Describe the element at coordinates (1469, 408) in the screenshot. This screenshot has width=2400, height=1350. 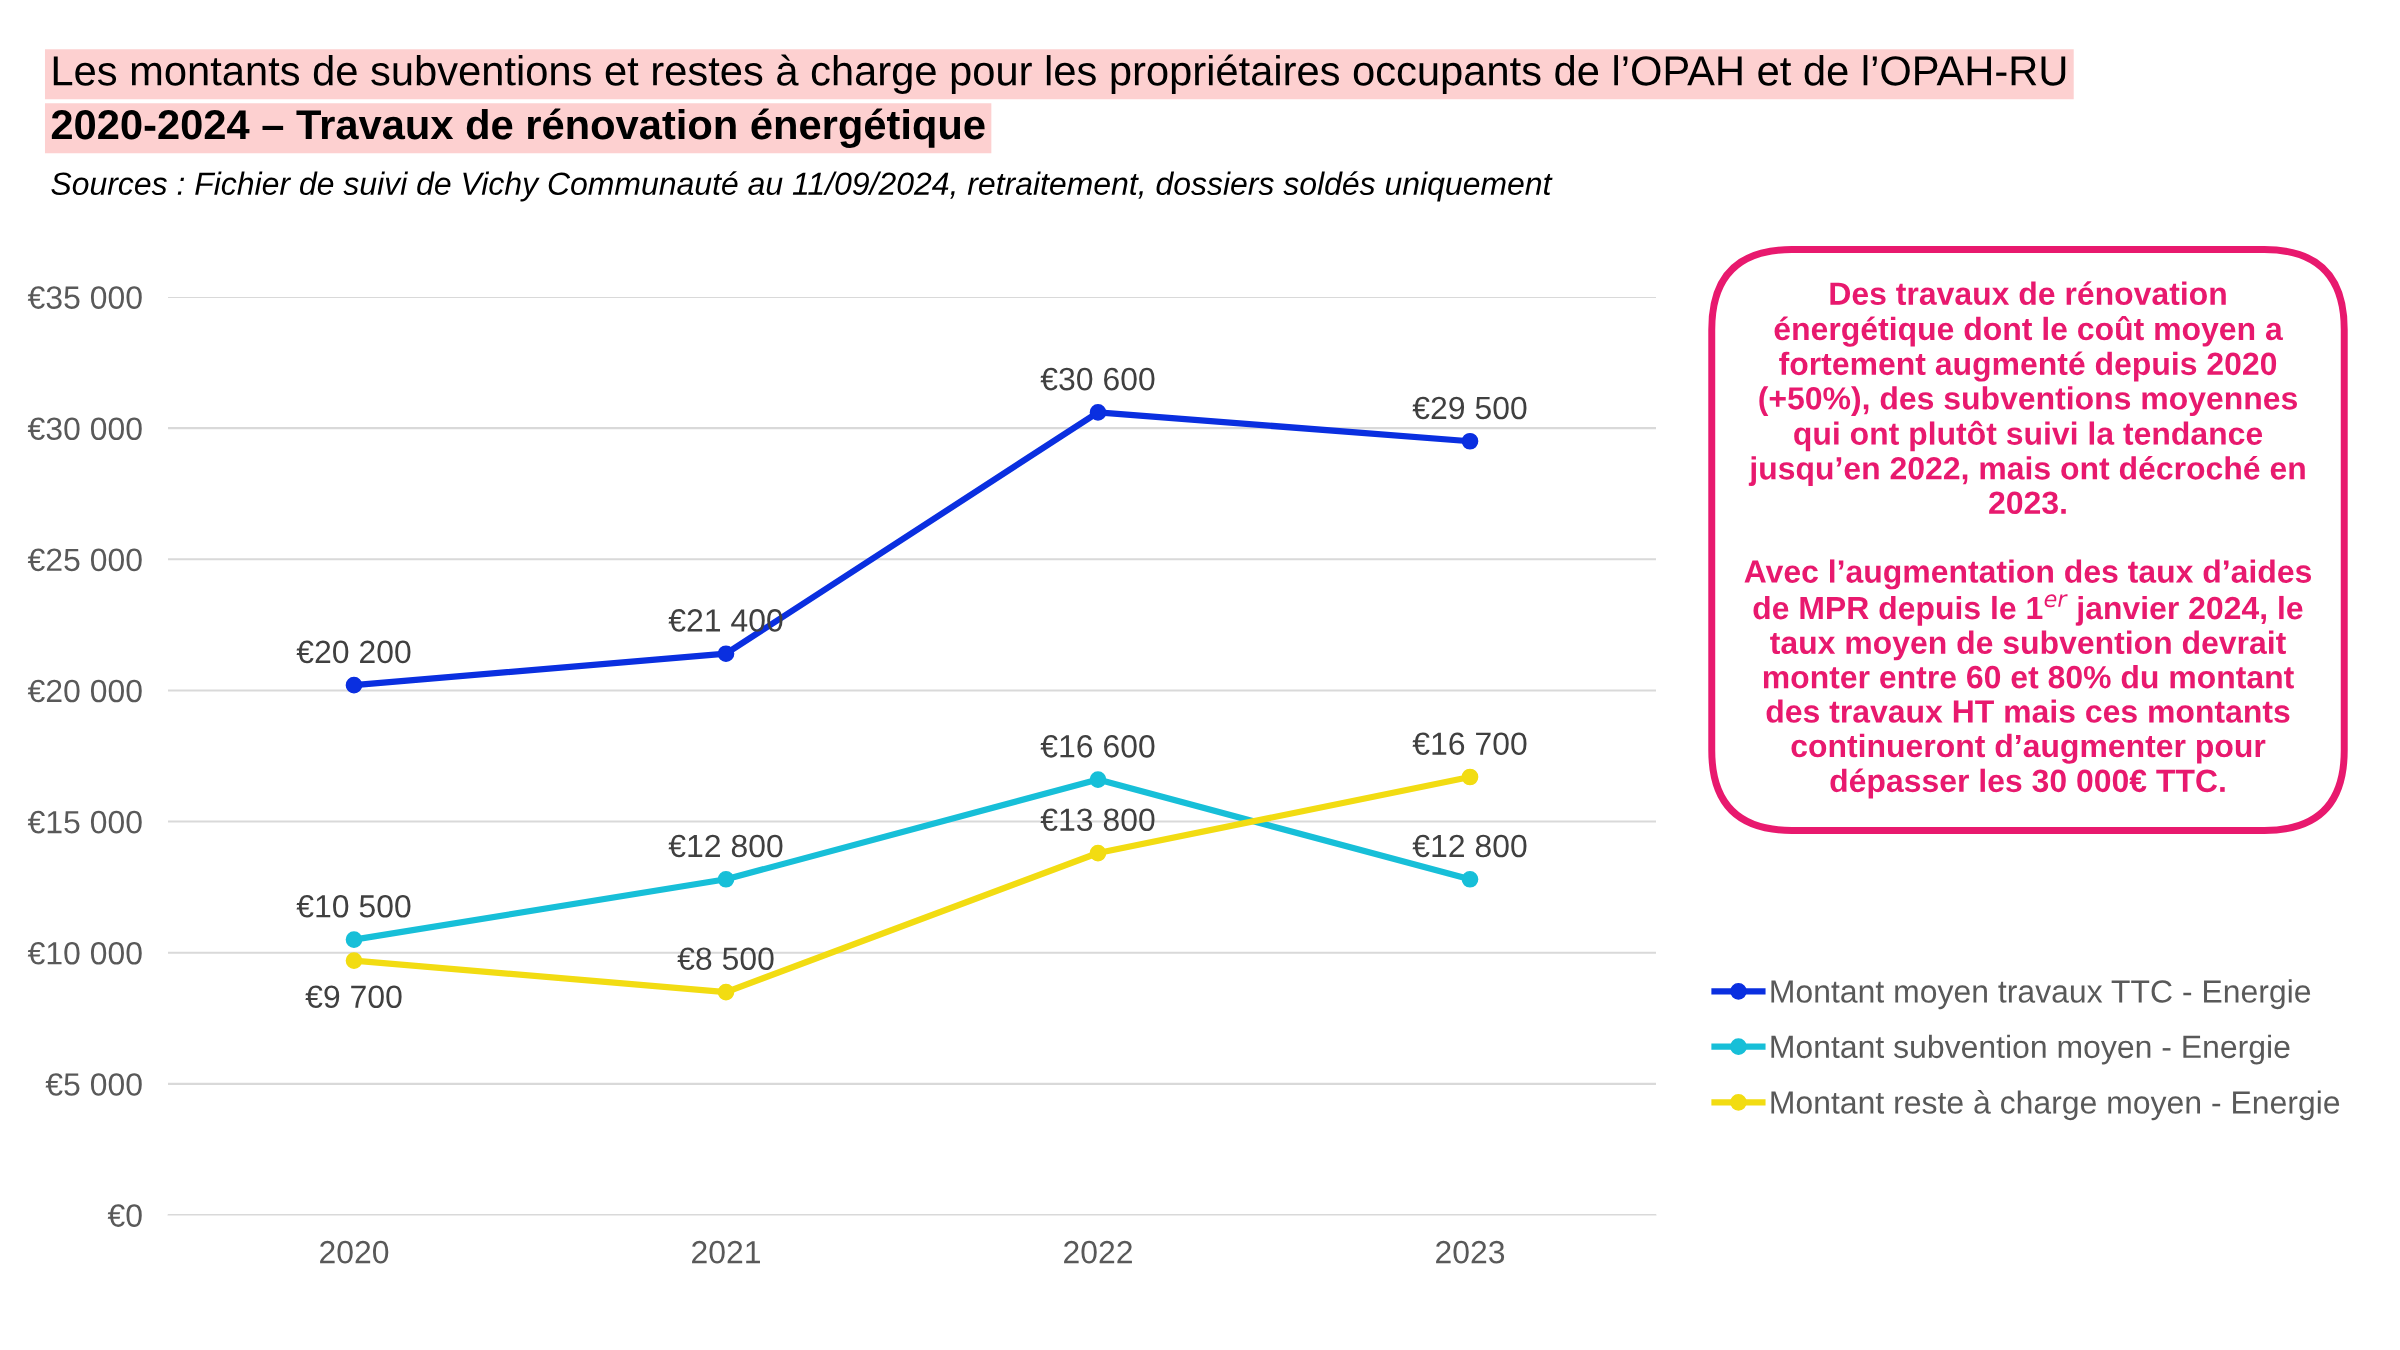
I see `data-label: €29 500` at that location.